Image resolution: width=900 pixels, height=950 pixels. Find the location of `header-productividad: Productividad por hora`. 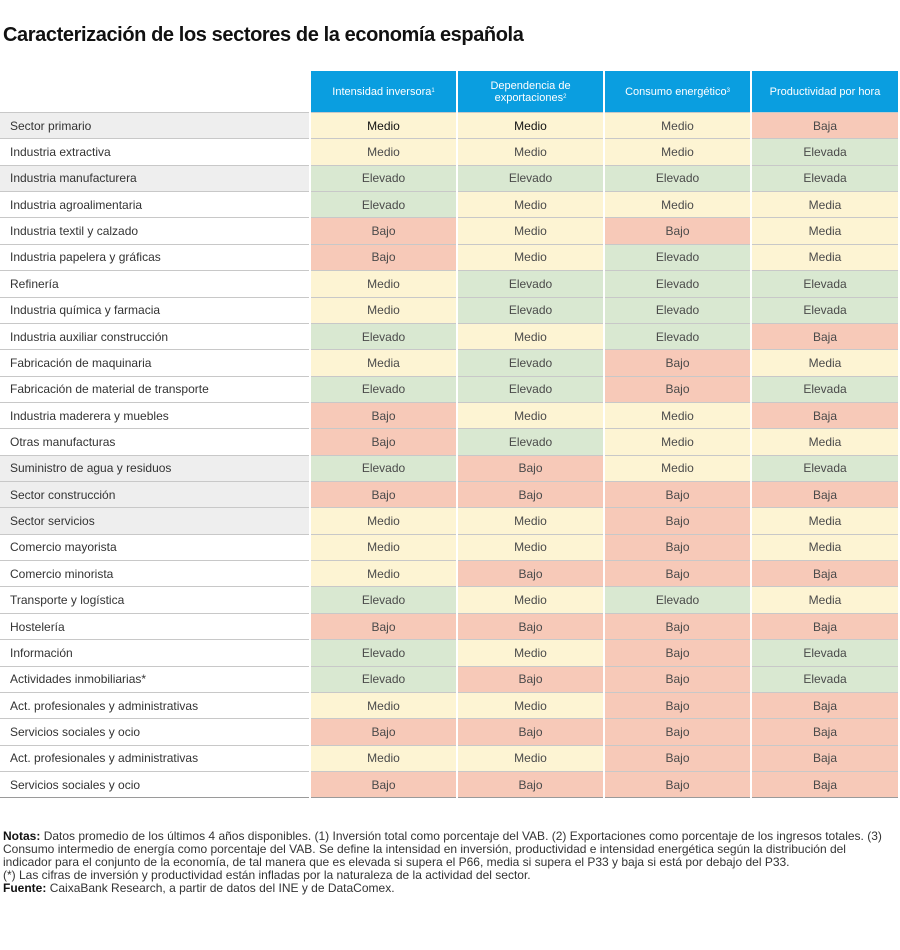

header-productividad: Productividad por hora is located at coordinates (824, 92).